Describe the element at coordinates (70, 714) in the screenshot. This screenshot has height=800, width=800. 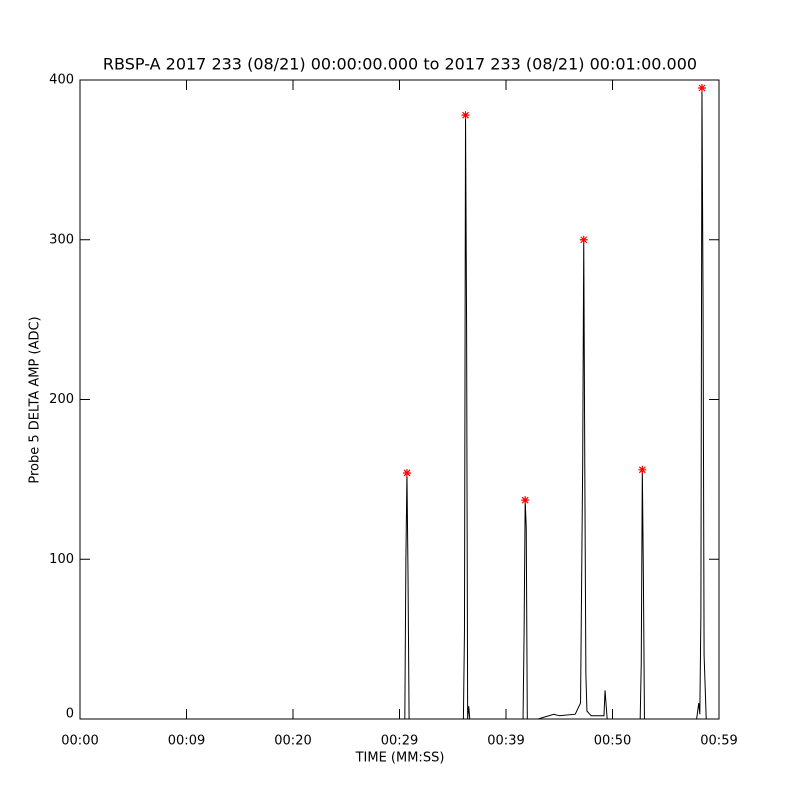
I see `y-tick-label: 0` at that location.